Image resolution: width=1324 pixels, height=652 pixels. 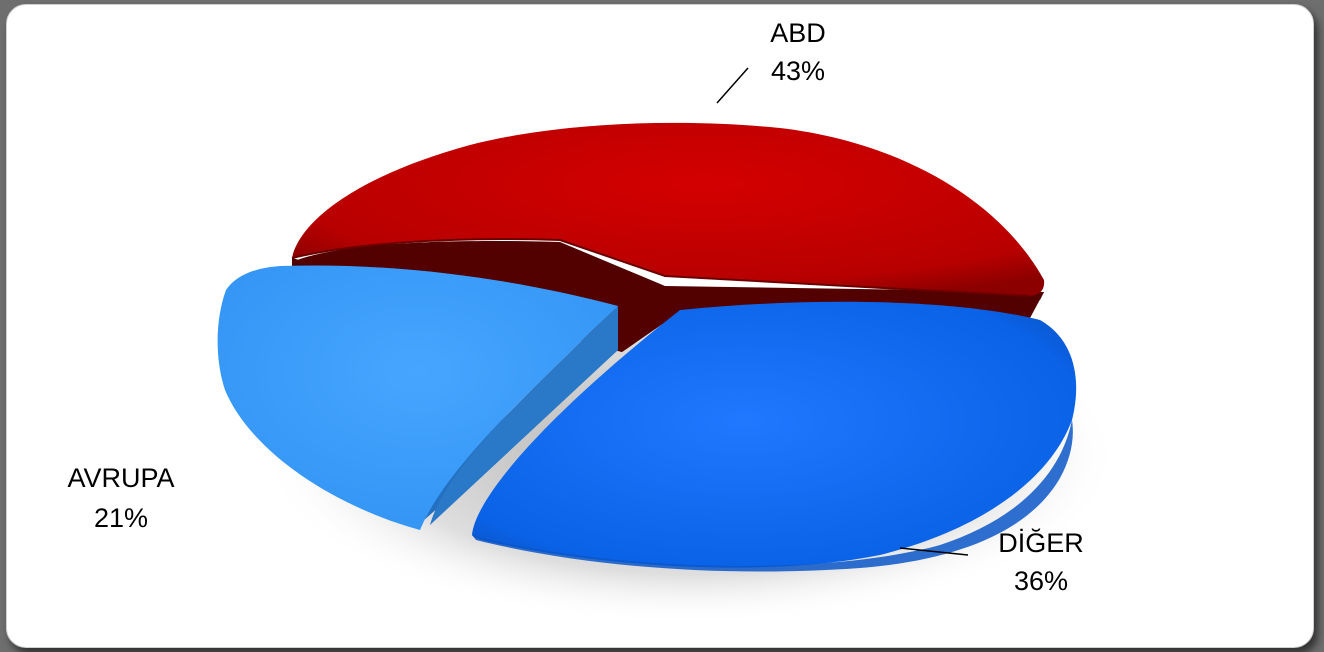 What do you see at coordinates (120, 478) in the screenshot?
I see `label-avrupa-name: AVRUPA` at bounding box center [120, 478].